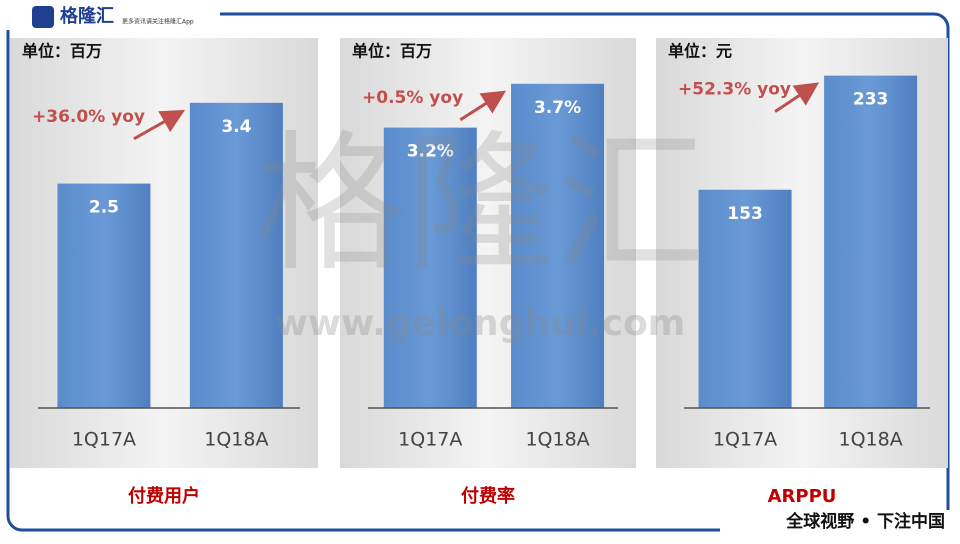 The height and width of the screenshot is (544, 960). Describe the element at coordinates (43, 17) in the screenshot. I see `logo-icon` at that location.